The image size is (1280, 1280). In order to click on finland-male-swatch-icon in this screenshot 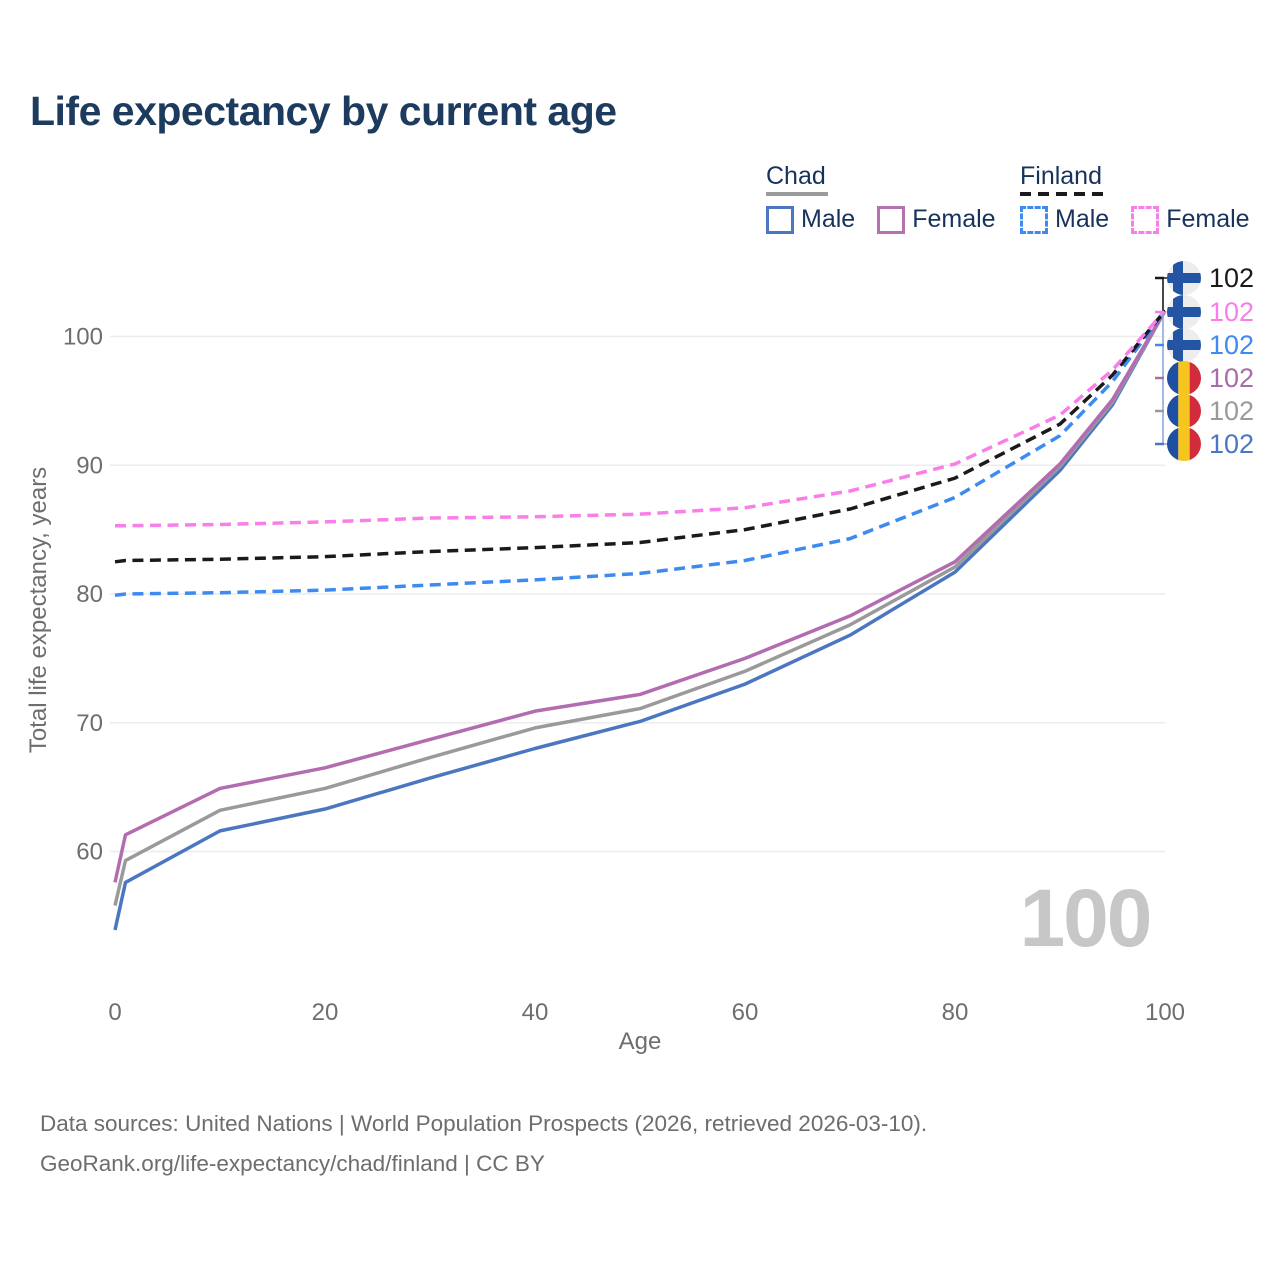, I will do `click(1034, 219)`.